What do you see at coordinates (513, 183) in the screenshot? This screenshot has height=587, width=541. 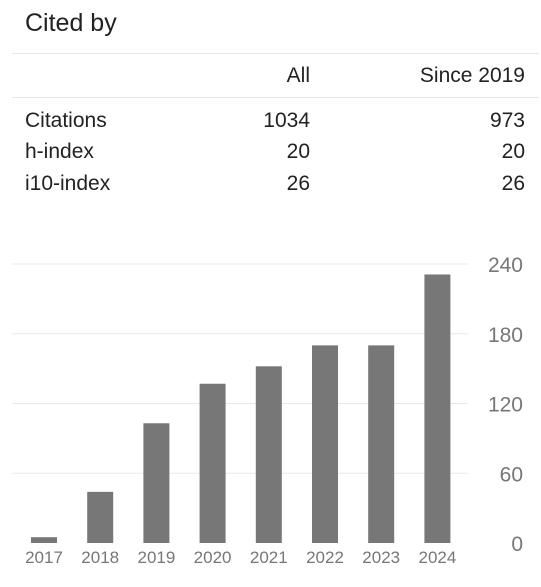 I see `row-value-since: 26` at bounding box center [513, 183].